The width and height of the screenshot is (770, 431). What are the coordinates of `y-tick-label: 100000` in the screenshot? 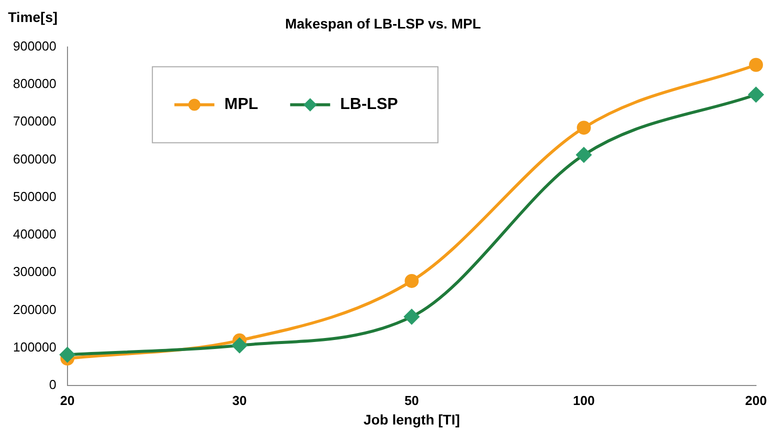 It's located at (34, 347).